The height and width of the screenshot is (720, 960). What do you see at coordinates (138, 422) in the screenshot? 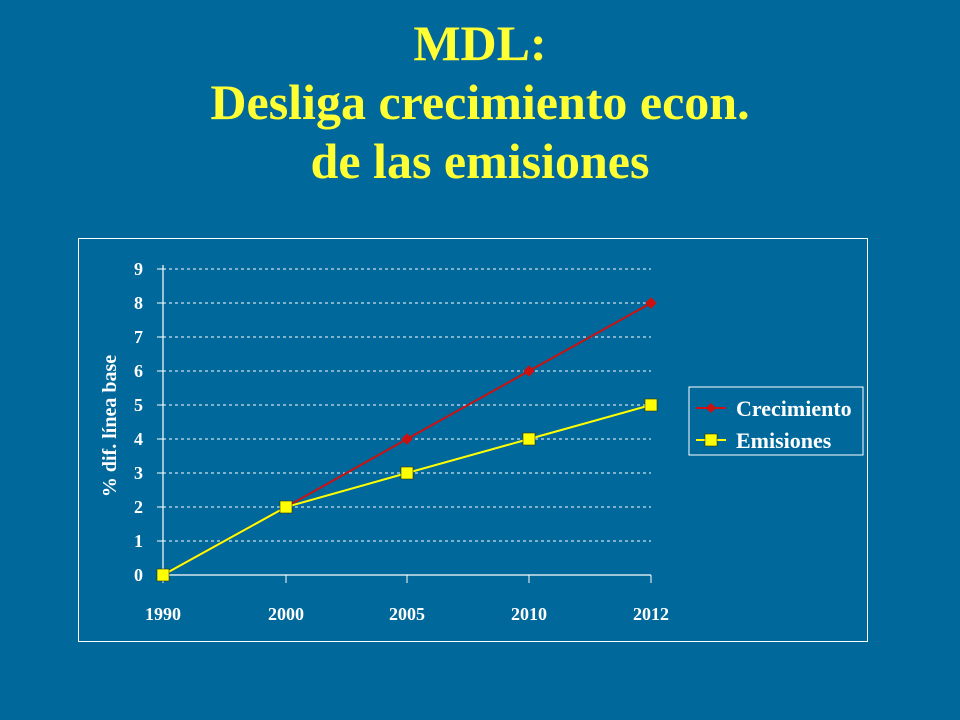
I see `y-tick-labels: 0 1 2 3 4 5 6 7 8 9` at bounding box center [138, 422].